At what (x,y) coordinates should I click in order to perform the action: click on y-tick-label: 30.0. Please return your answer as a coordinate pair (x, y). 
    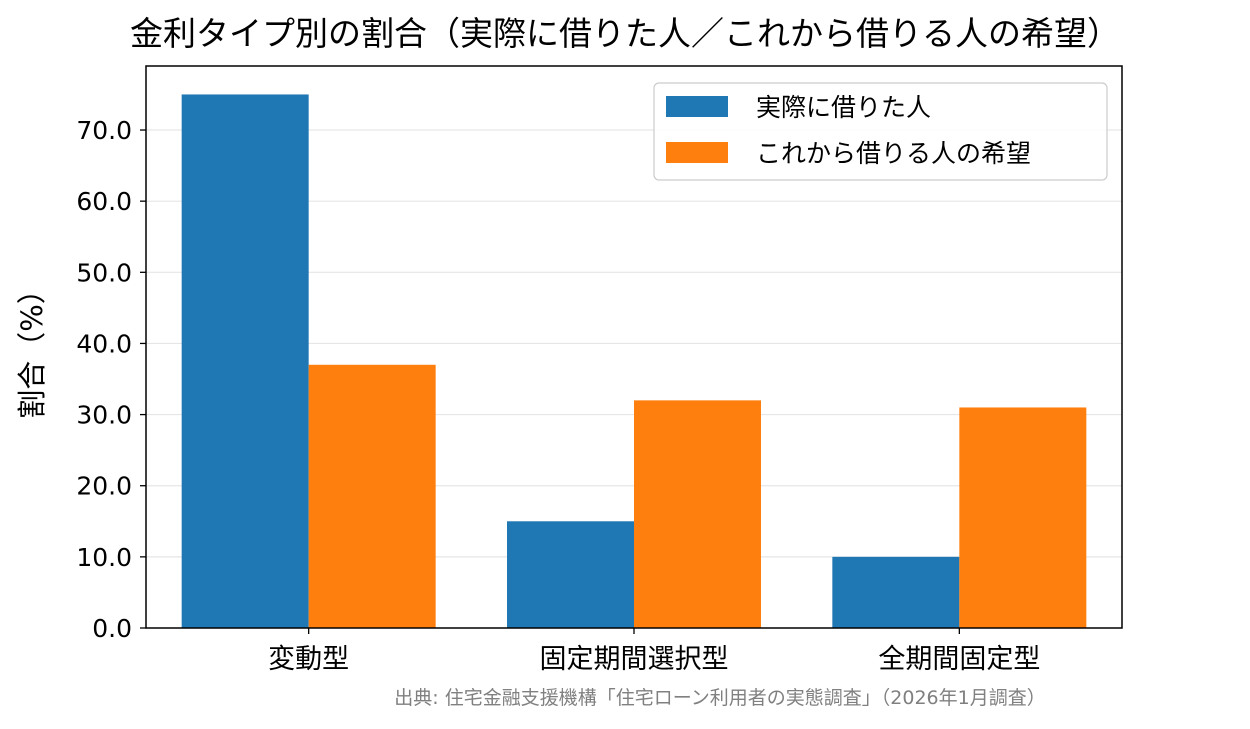
    Looking at the image, I should click on (104, 415).